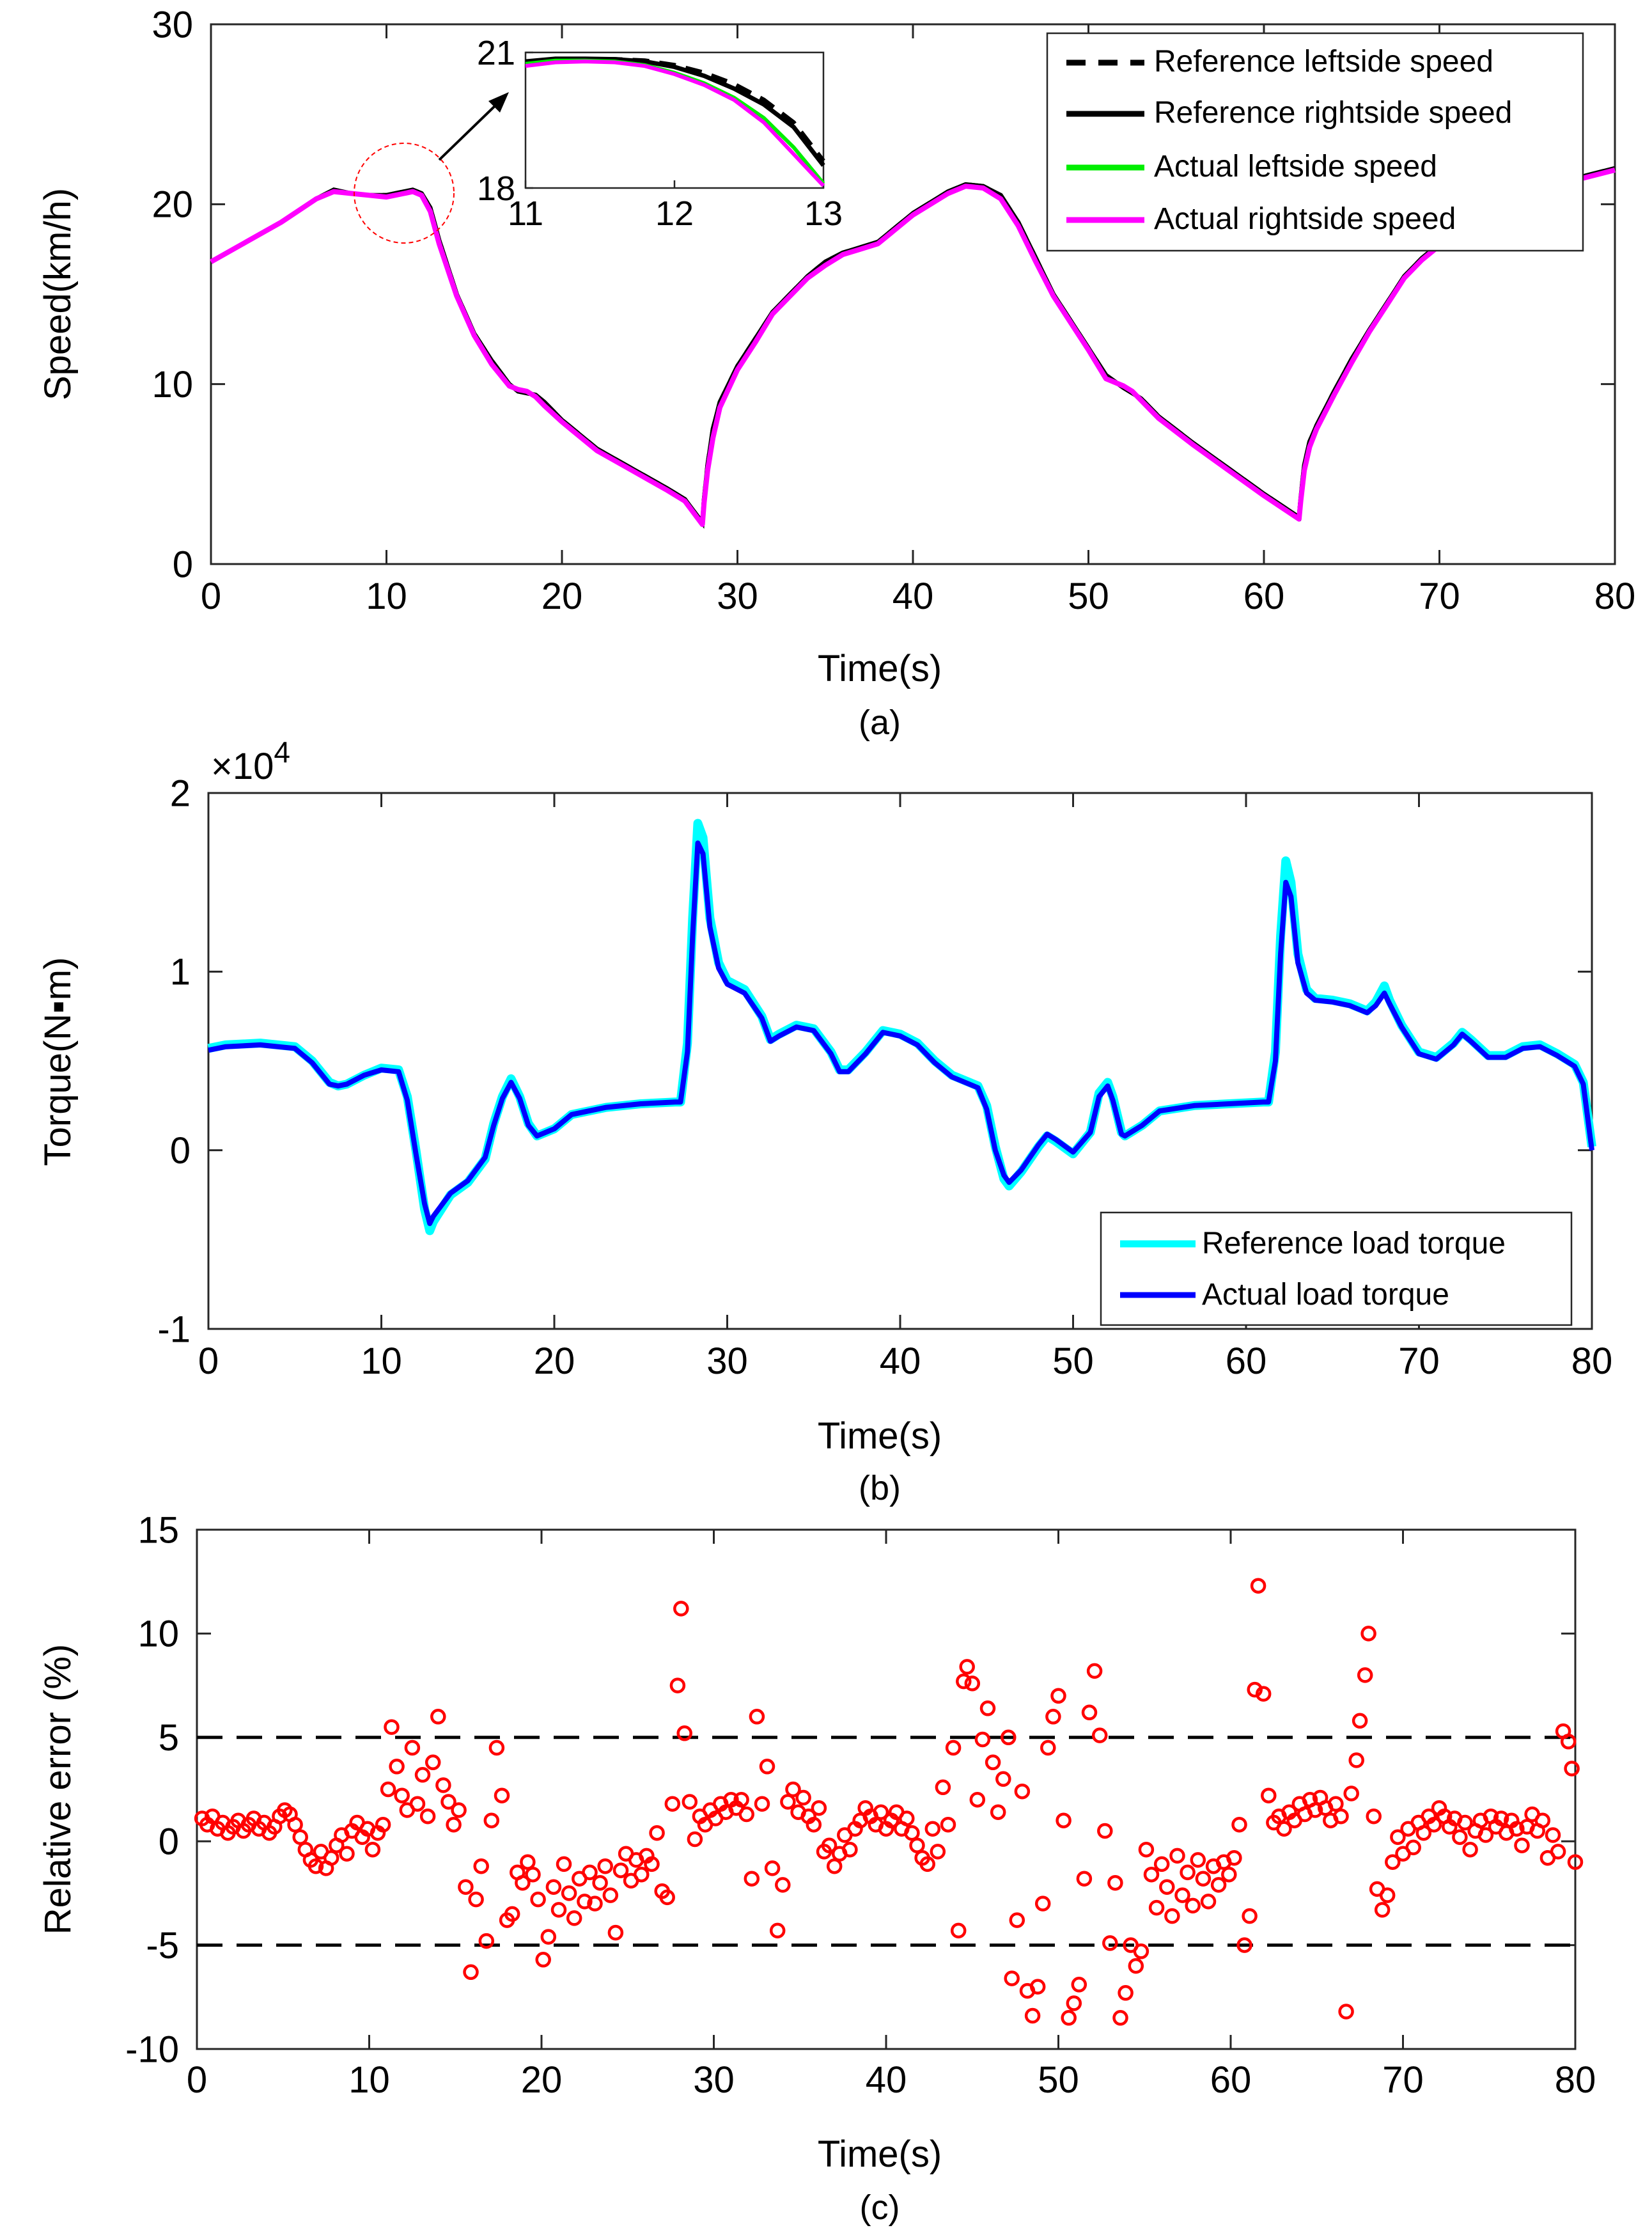 The height and width of the screenshot is (2237, 1652). I want to click on x-tick-label: 0, so click(208, 1361).